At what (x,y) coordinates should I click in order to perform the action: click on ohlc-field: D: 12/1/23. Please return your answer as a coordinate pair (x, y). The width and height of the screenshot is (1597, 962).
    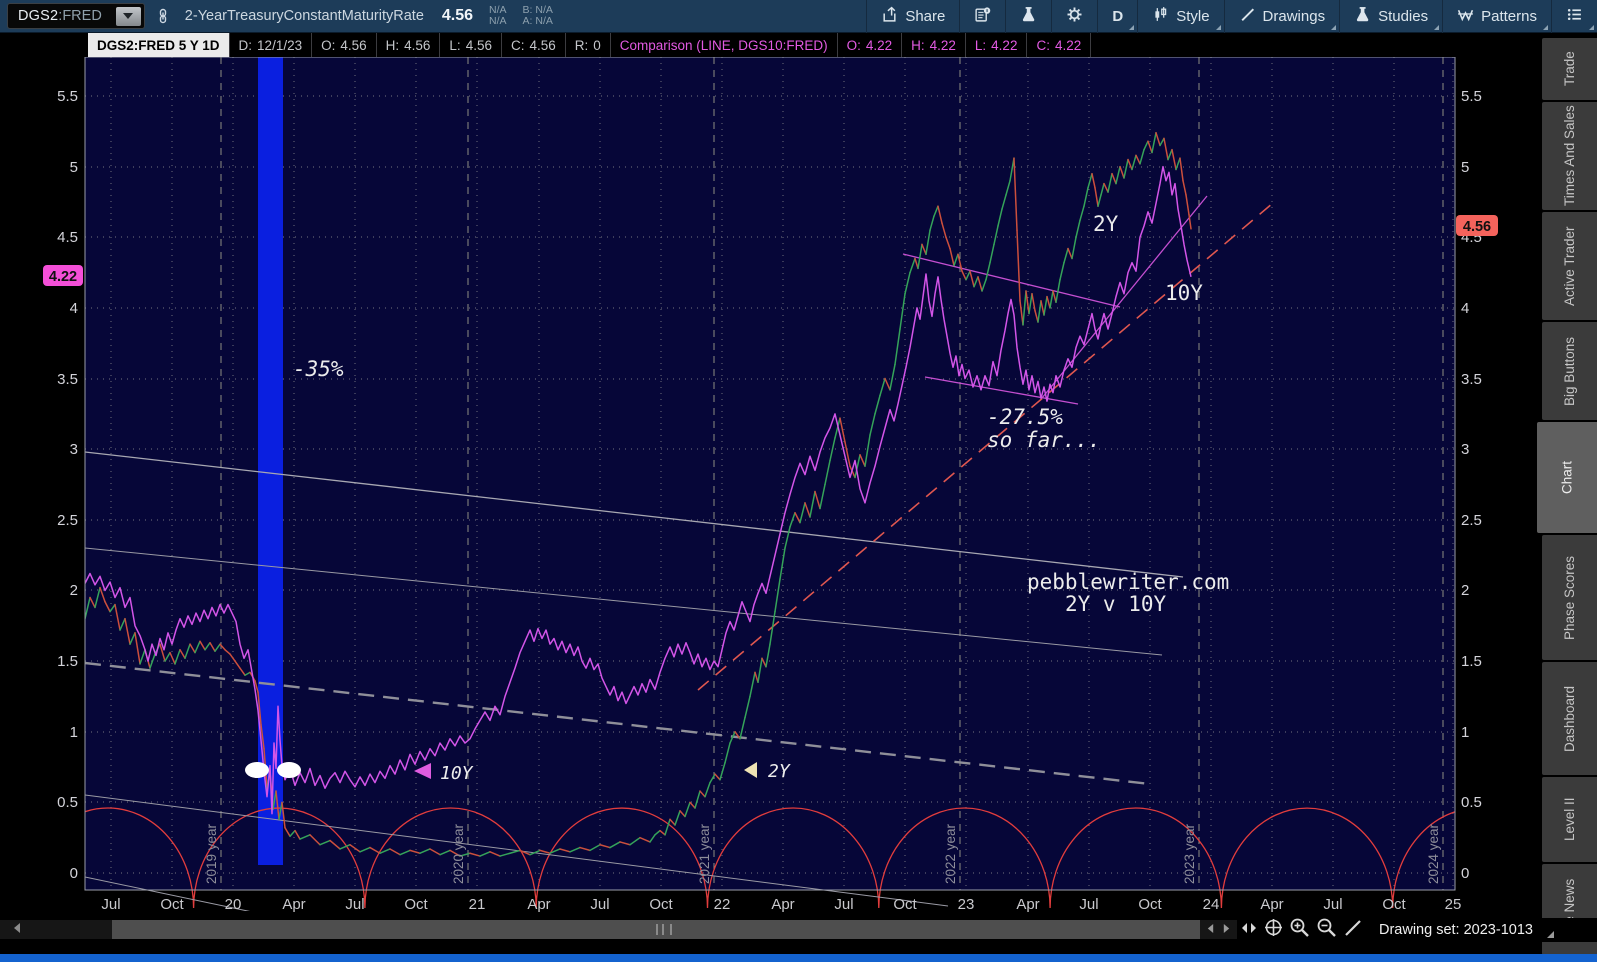
    Looking at the image, I should click on (270, 45).